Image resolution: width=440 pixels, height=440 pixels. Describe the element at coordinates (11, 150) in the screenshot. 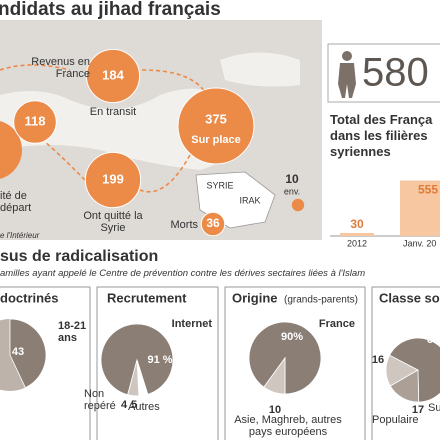

I see `departure-bubble` at that location.